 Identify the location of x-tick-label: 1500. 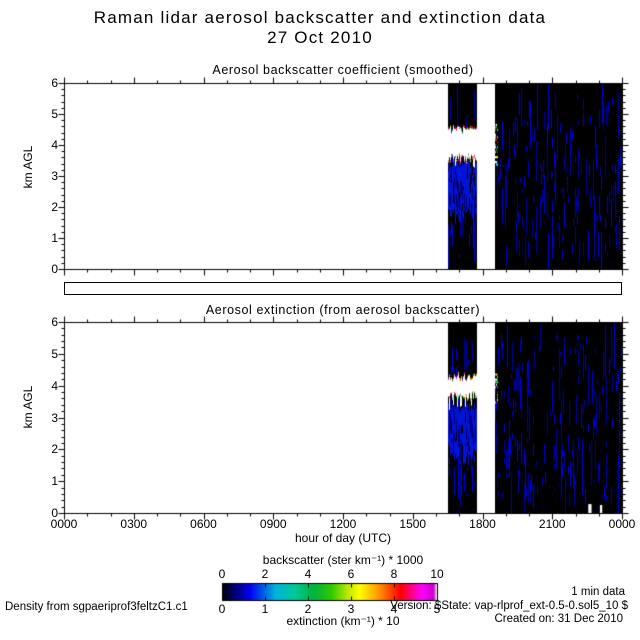
(413, 524).